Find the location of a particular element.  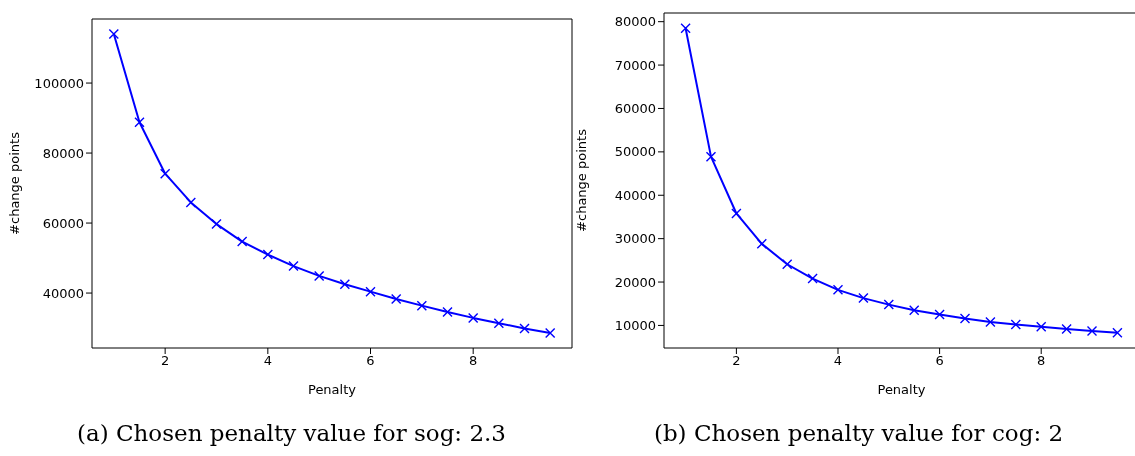

y-tick-label: 100000 is located at coordinates (59, 83).